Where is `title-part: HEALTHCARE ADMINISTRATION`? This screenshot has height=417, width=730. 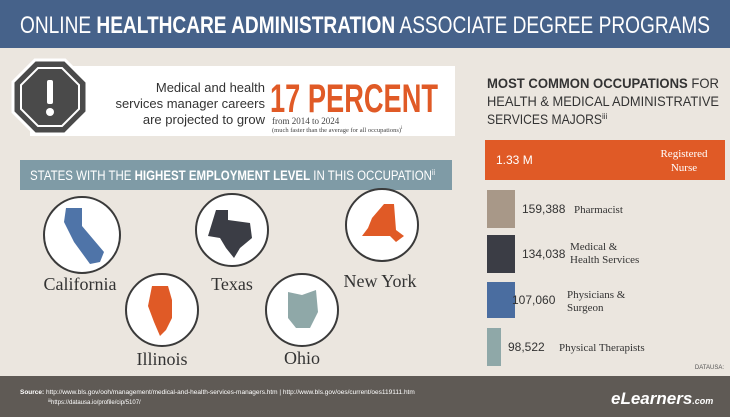 title-part: HEALTHCARE ADMINISTRATION is located at coordinates (245, 25).